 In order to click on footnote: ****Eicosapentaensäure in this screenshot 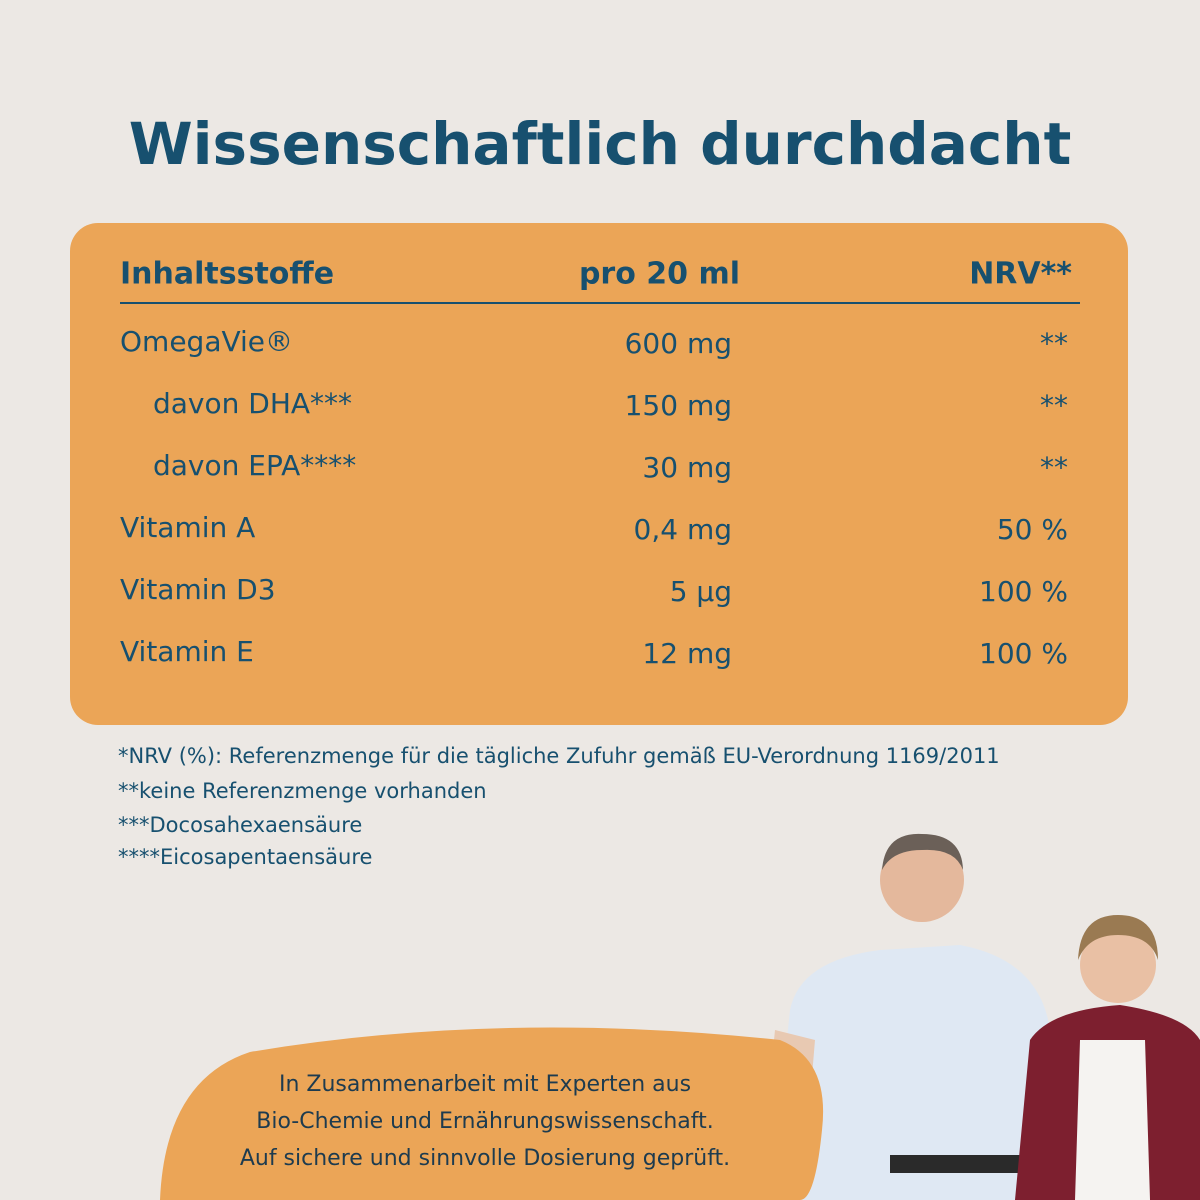, I will do `click(245, 857)`.